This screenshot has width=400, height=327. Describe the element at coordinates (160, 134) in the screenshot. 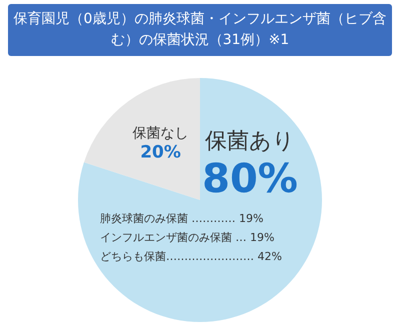

I see `slice-label: 保菌なし` at that location.